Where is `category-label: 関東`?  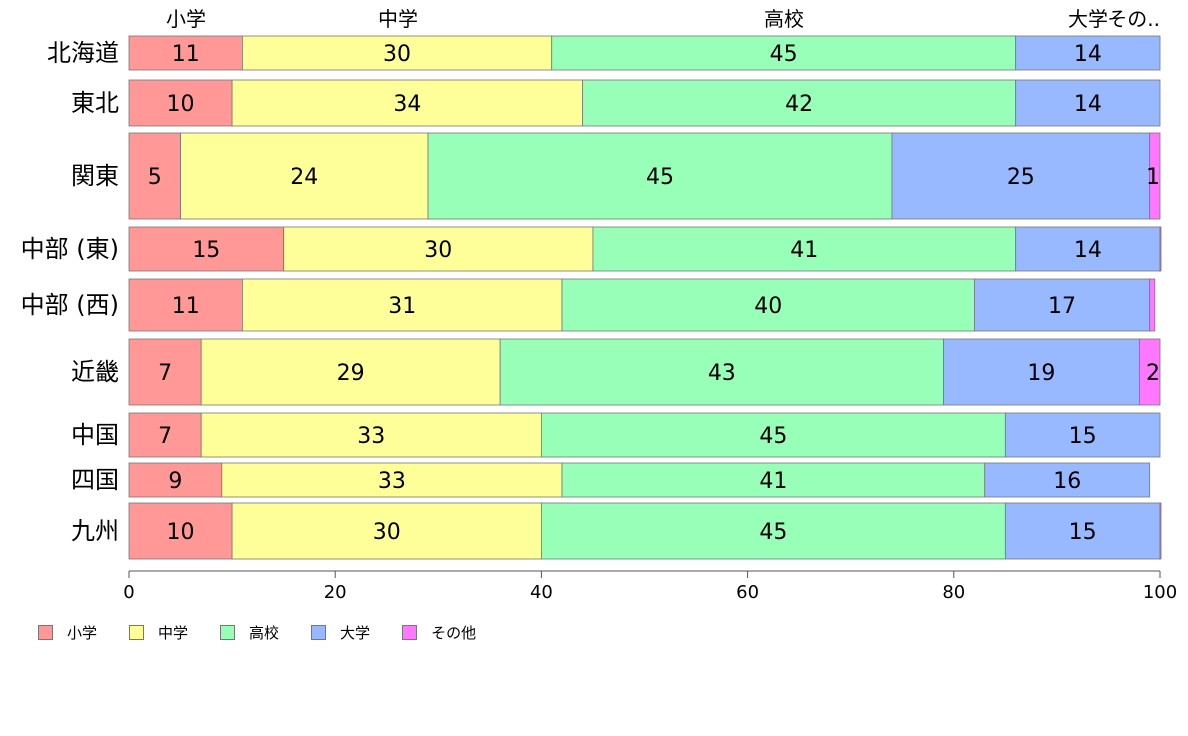 category-label: 関東 is located at coordinates (95, 176).